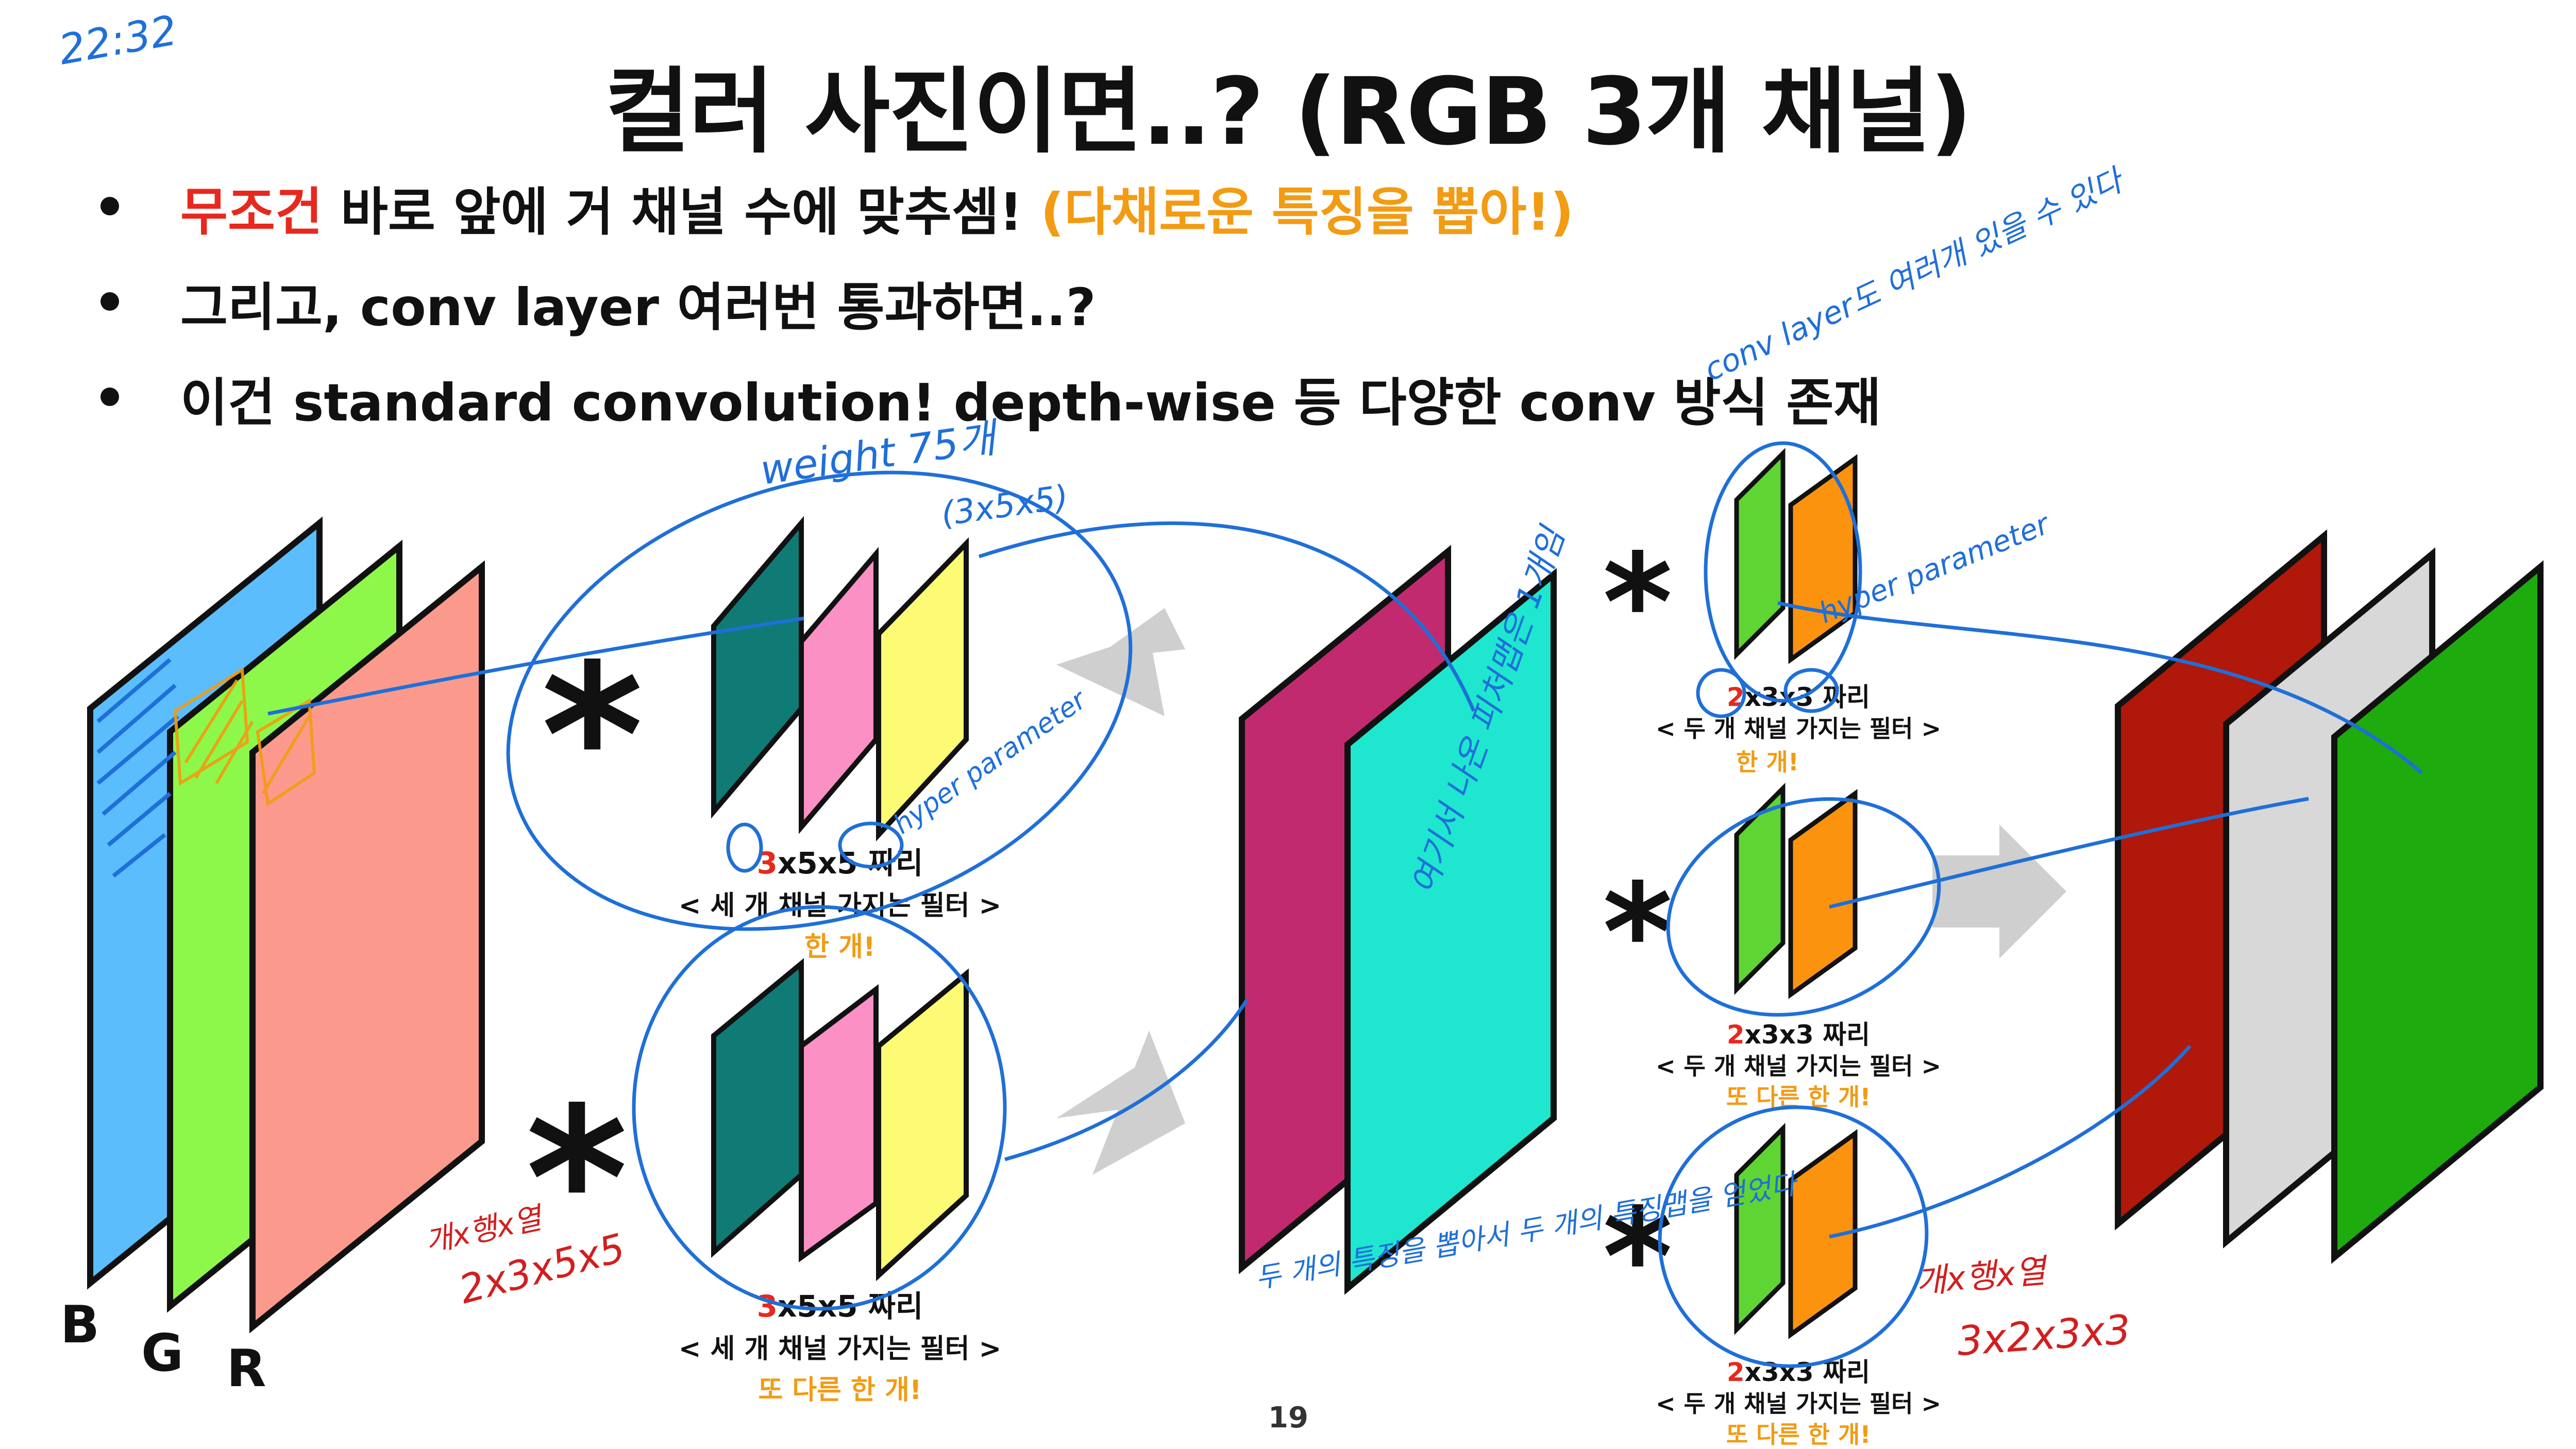 The width and height of the screenshot is (2576, 1449). I want to click on bullet-text: 무조건 바로 앞에 거 채널 수에 맞추셈! (다채로운 특징을 뽑아!), so click(877, 207).